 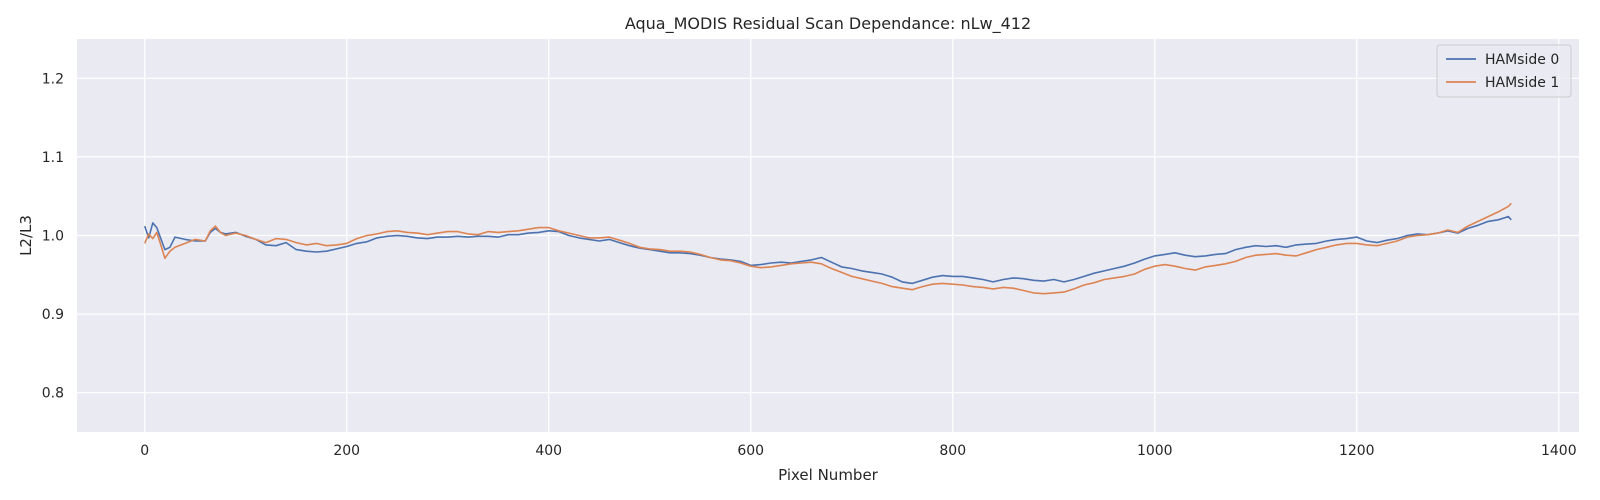 What do you see at coordinates (548, 451) in the screenshot?
I see `x-tick-label: 400` at bounding box center [548, 451].